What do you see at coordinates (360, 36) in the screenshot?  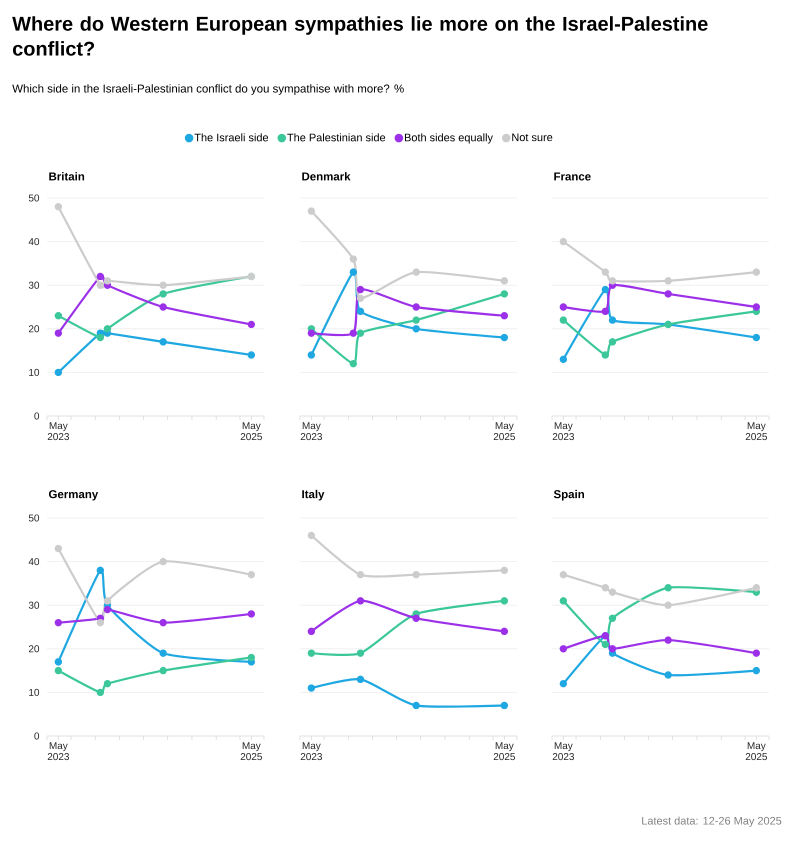 I see `text: Where do Western European sympathies lie more on the Israel-Palestine conflict?` at bounding box center [360, 36].